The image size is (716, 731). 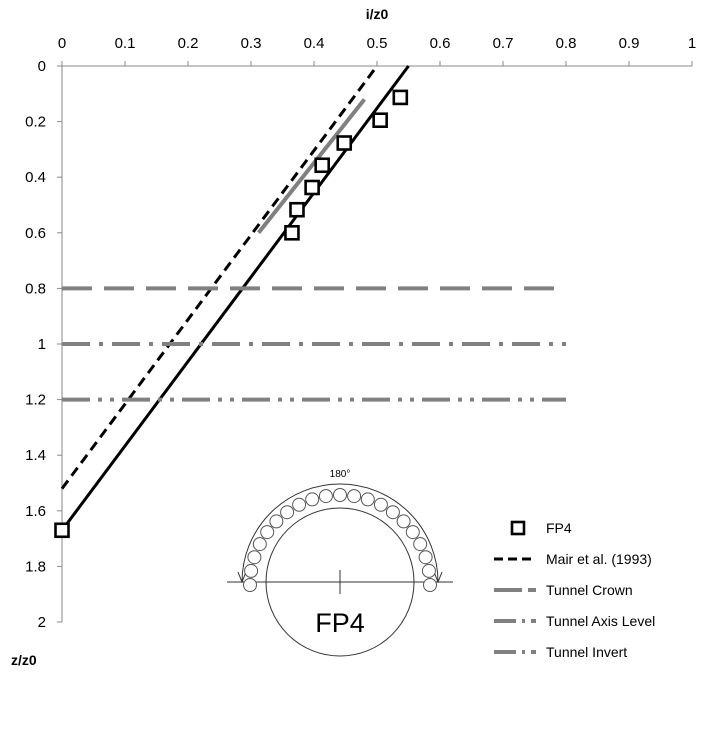 I want to click on tunnel-inset-diagram: 180° FP4, so click(x=340, y=563).